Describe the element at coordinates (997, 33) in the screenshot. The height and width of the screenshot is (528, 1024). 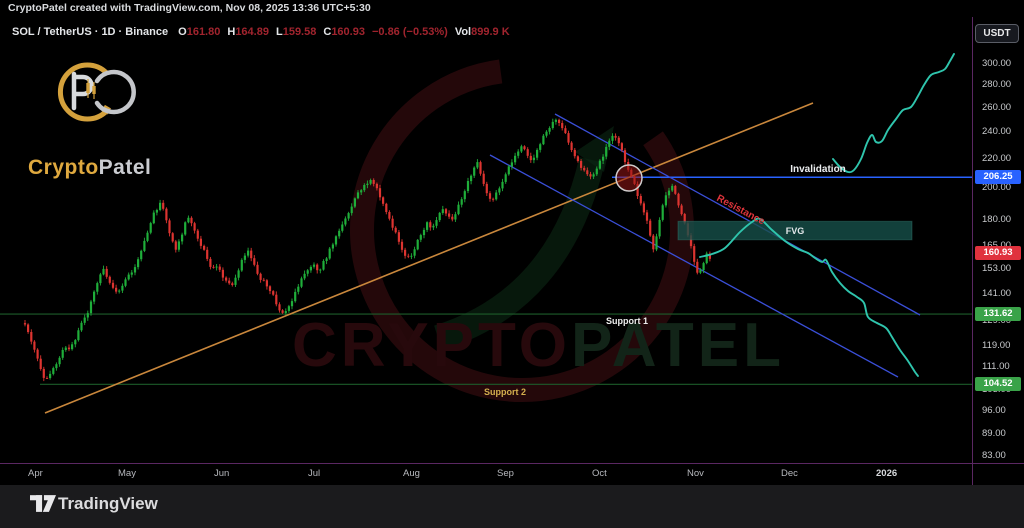
I see `currency-toggle-button: USDT` at that location.